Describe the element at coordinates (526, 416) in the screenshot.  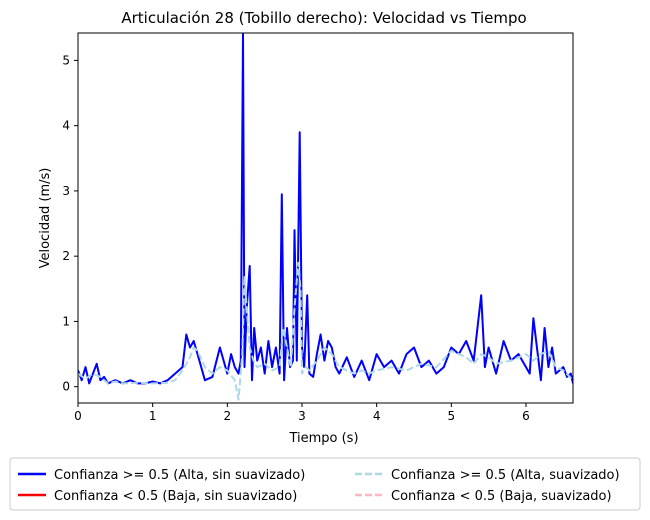
I see `x-tick-label: 6` at that location.